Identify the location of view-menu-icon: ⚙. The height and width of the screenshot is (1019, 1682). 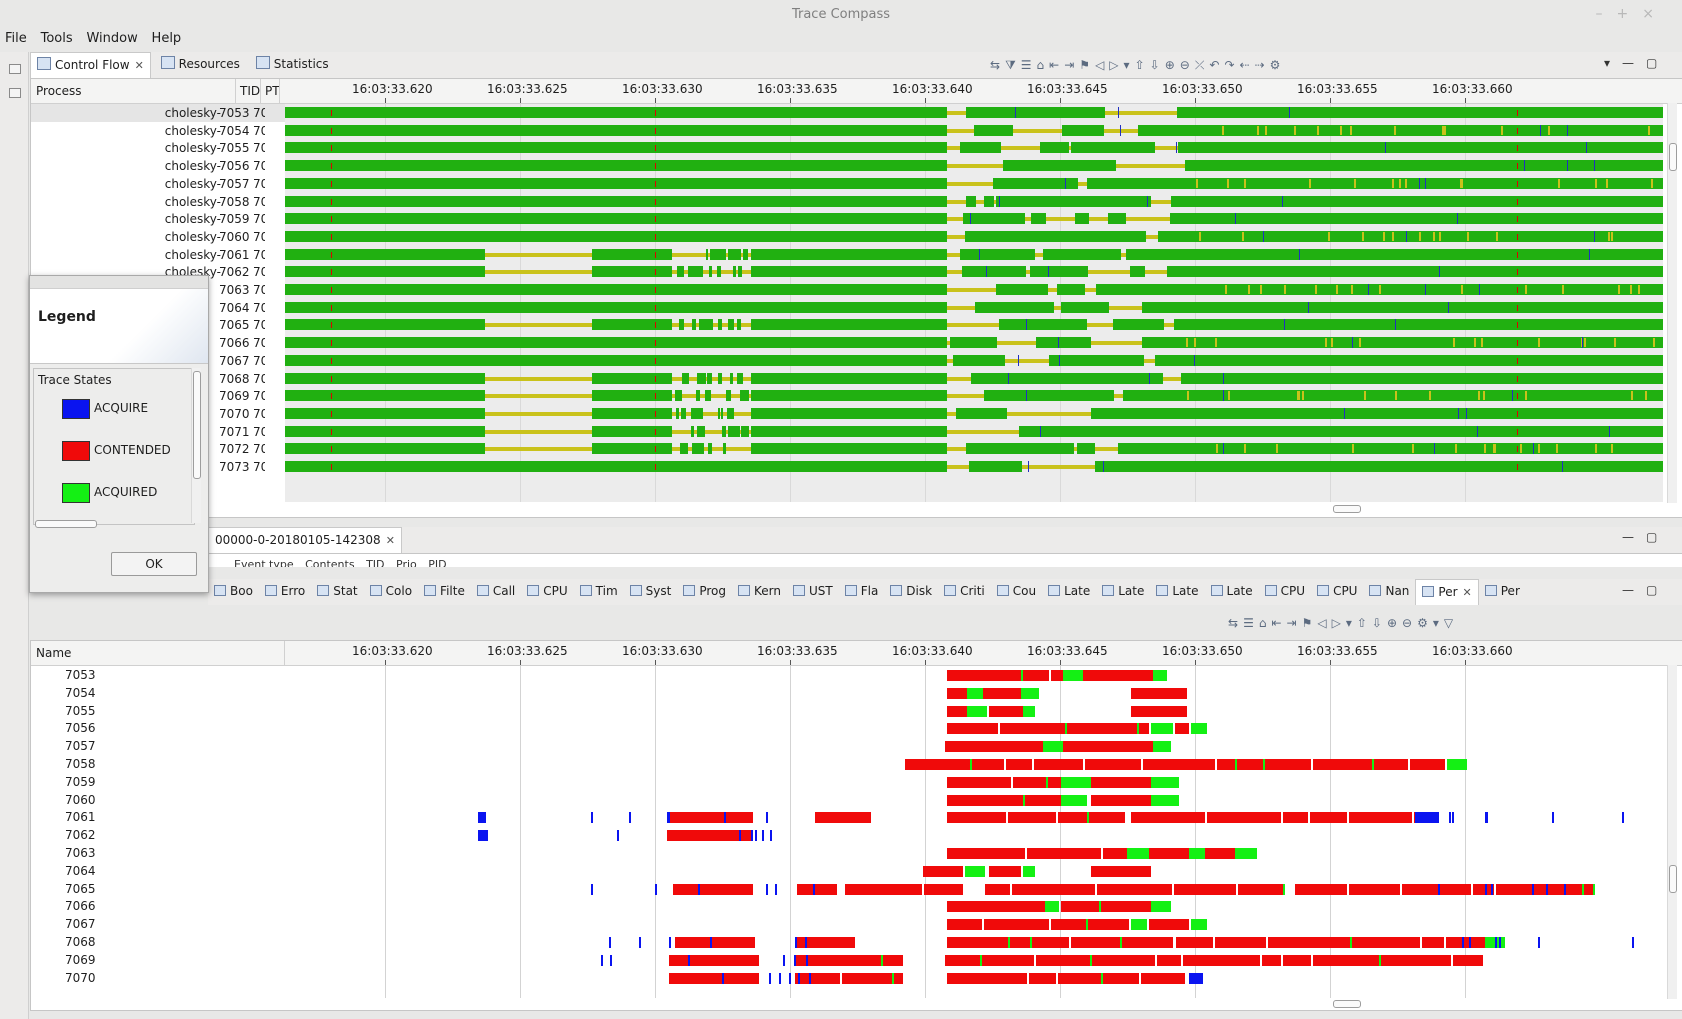
(1425, 623).